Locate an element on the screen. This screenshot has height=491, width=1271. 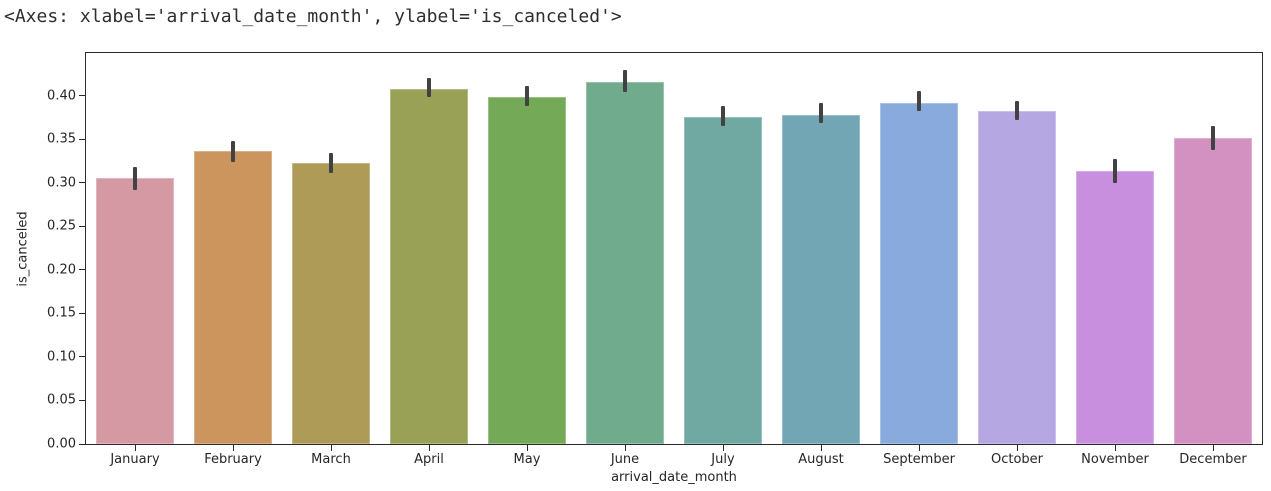
error-bar-june is located at coordinates (625, 81).